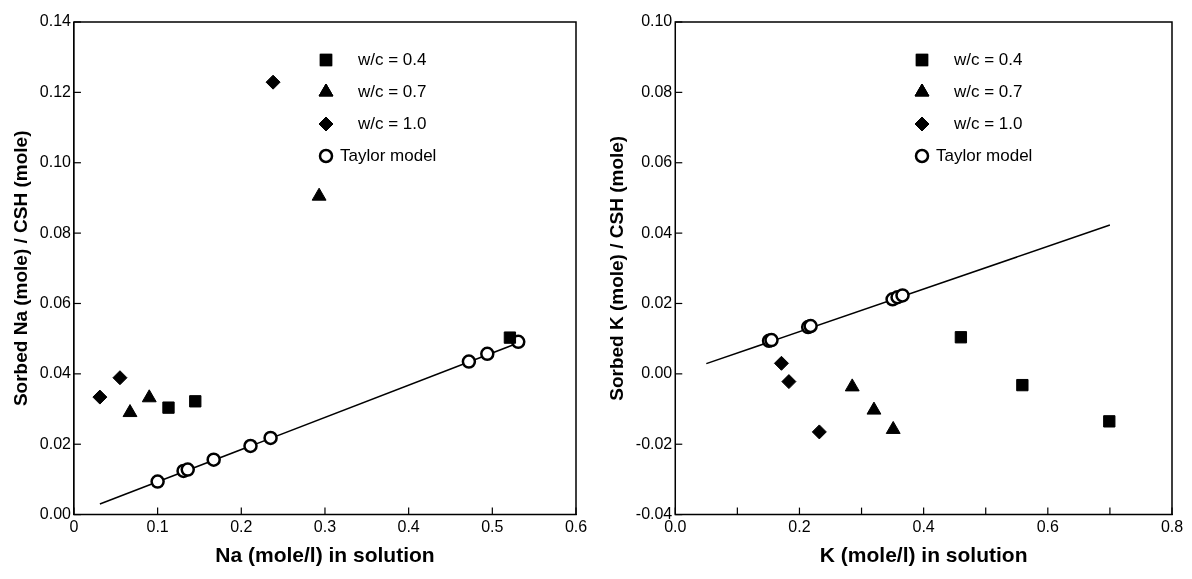  Describe the element at coordinates (74, 526) in the screenshot. I see `x-tick-label: 0` at that location.